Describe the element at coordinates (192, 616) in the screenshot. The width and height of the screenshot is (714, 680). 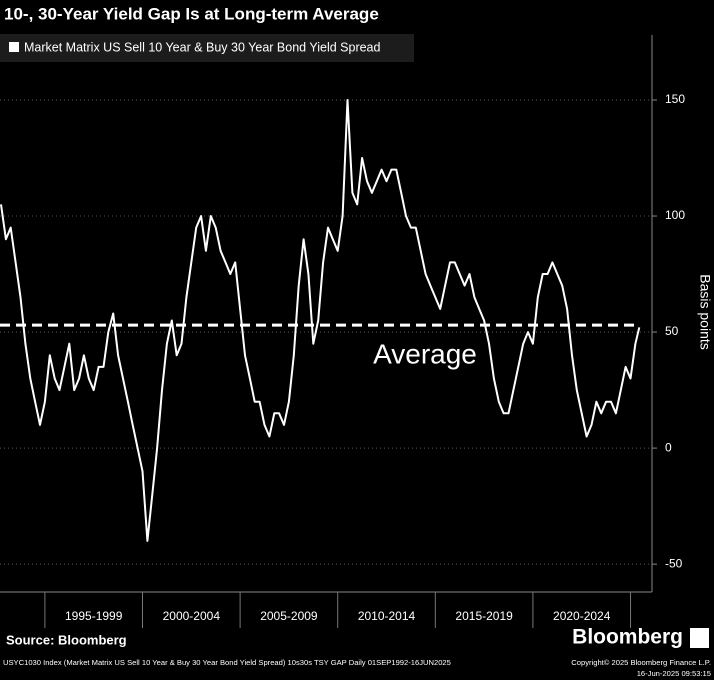
I see `x-tick-label: 2000-2004` at that location.